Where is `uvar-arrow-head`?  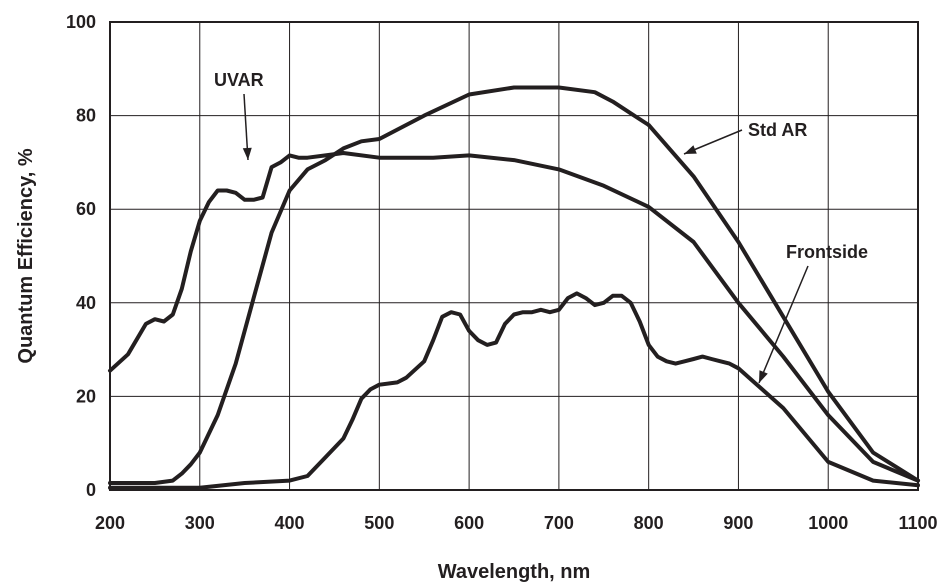
uvar-arrow-head is located at coordinates (247, 153).